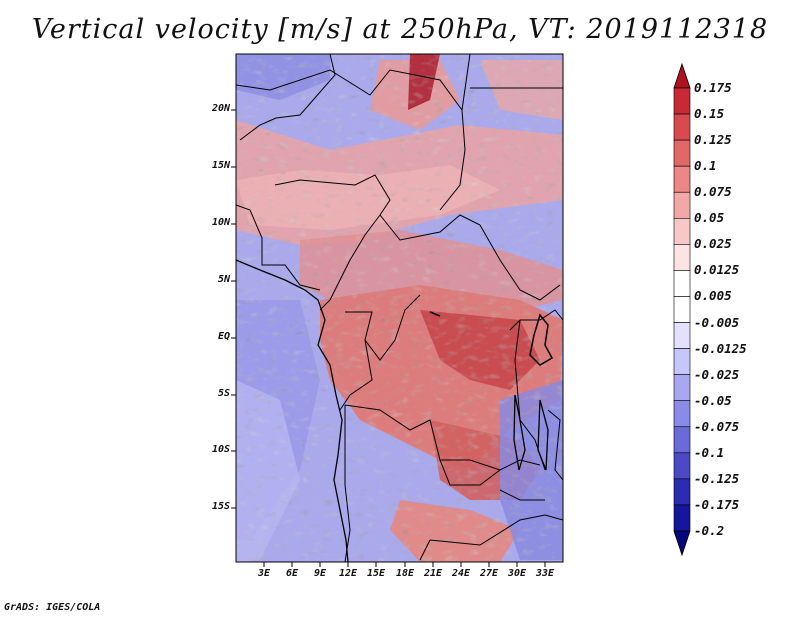 The width and height of the screenshot is (800, 618). Describe the element at coordinates (709, 114) in the screenshot. I see `colorbar-label: 0.15` at that location.